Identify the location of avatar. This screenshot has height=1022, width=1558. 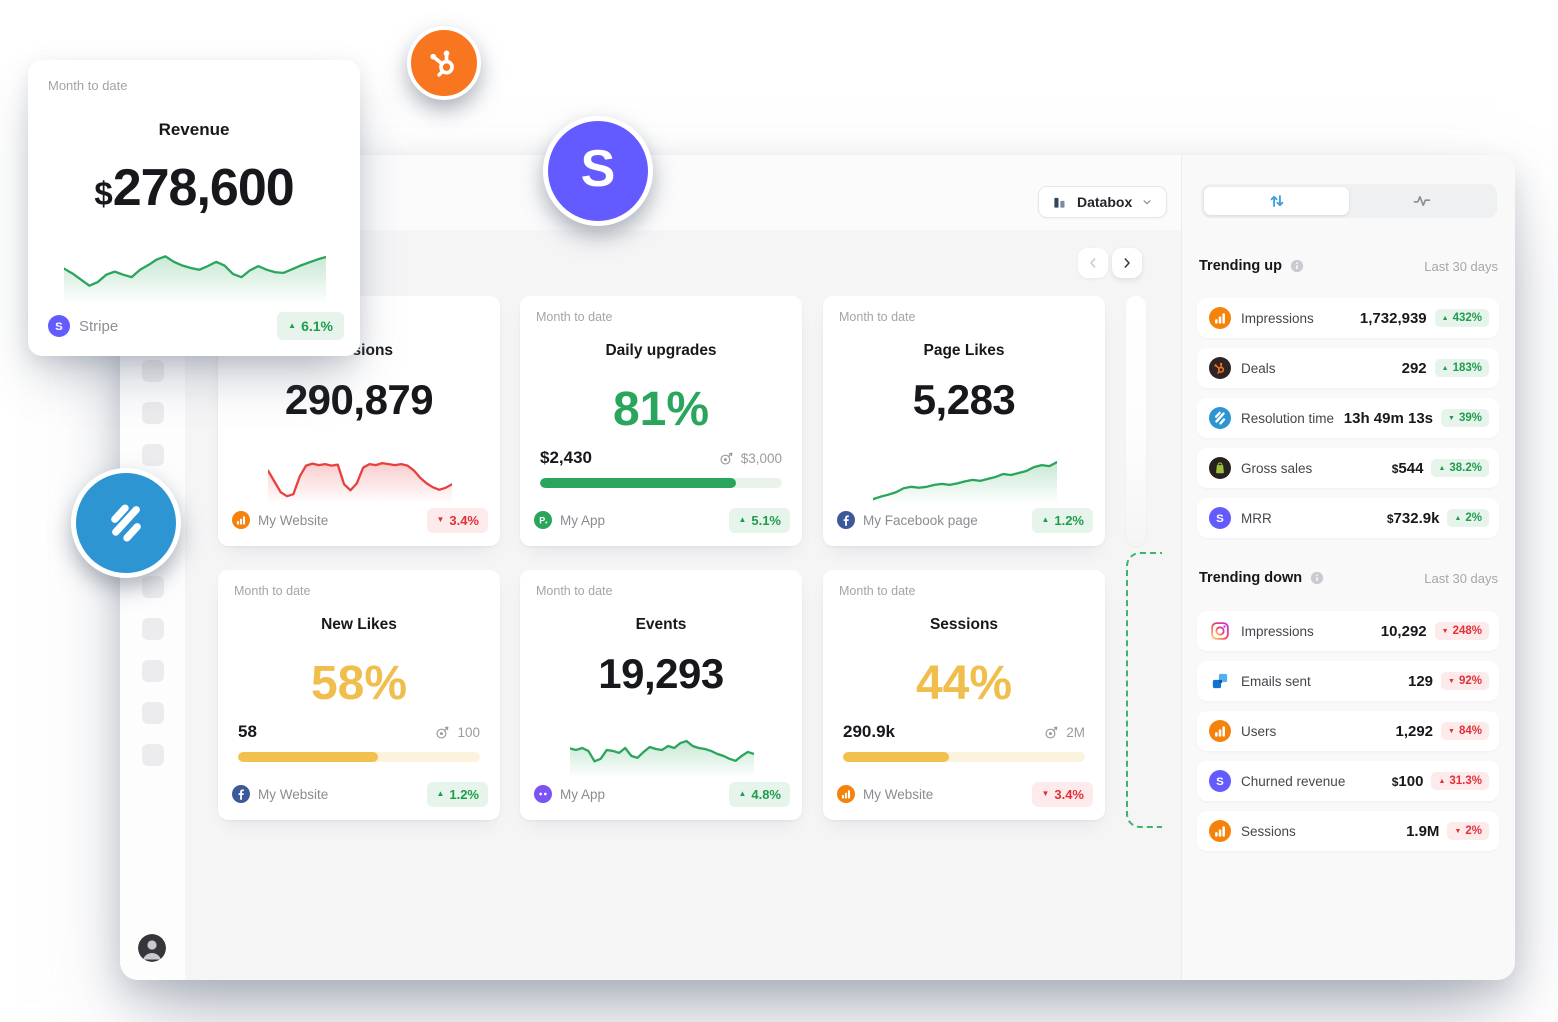
(152, 948).